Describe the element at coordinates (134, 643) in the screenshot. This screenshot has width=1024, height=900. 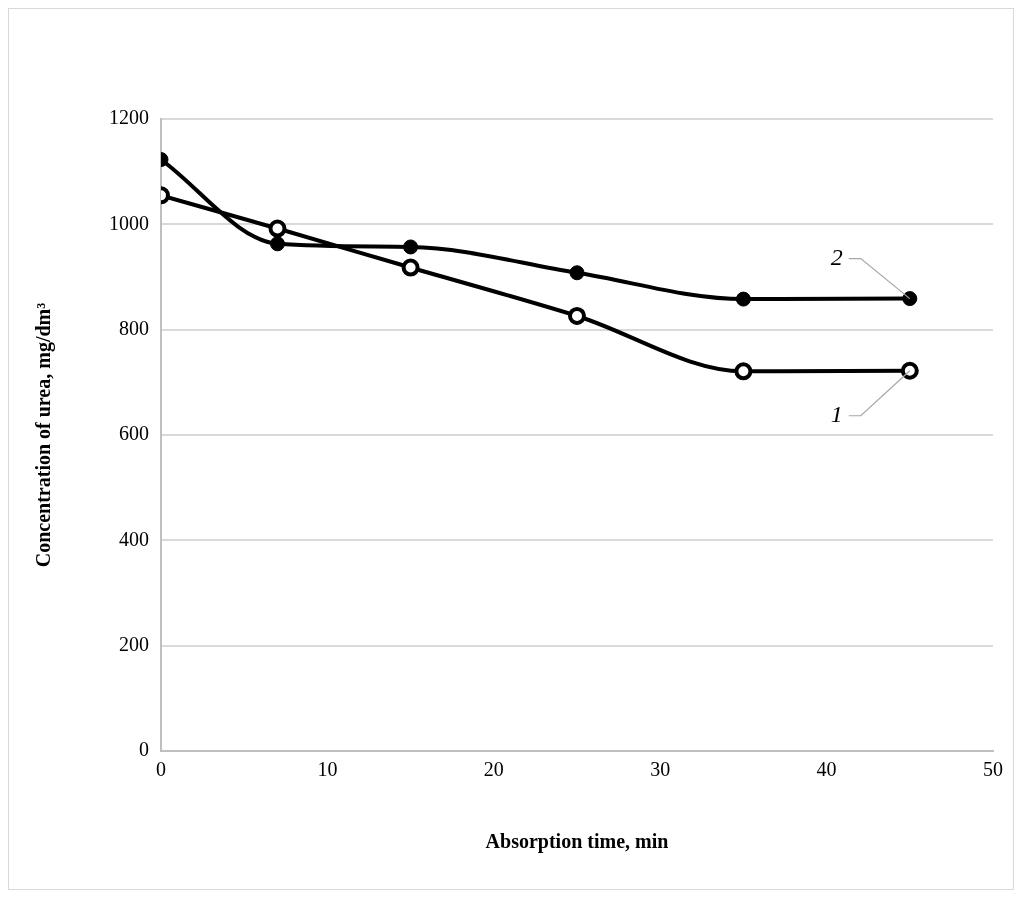
I see `y-tick-label: 200` at that location.